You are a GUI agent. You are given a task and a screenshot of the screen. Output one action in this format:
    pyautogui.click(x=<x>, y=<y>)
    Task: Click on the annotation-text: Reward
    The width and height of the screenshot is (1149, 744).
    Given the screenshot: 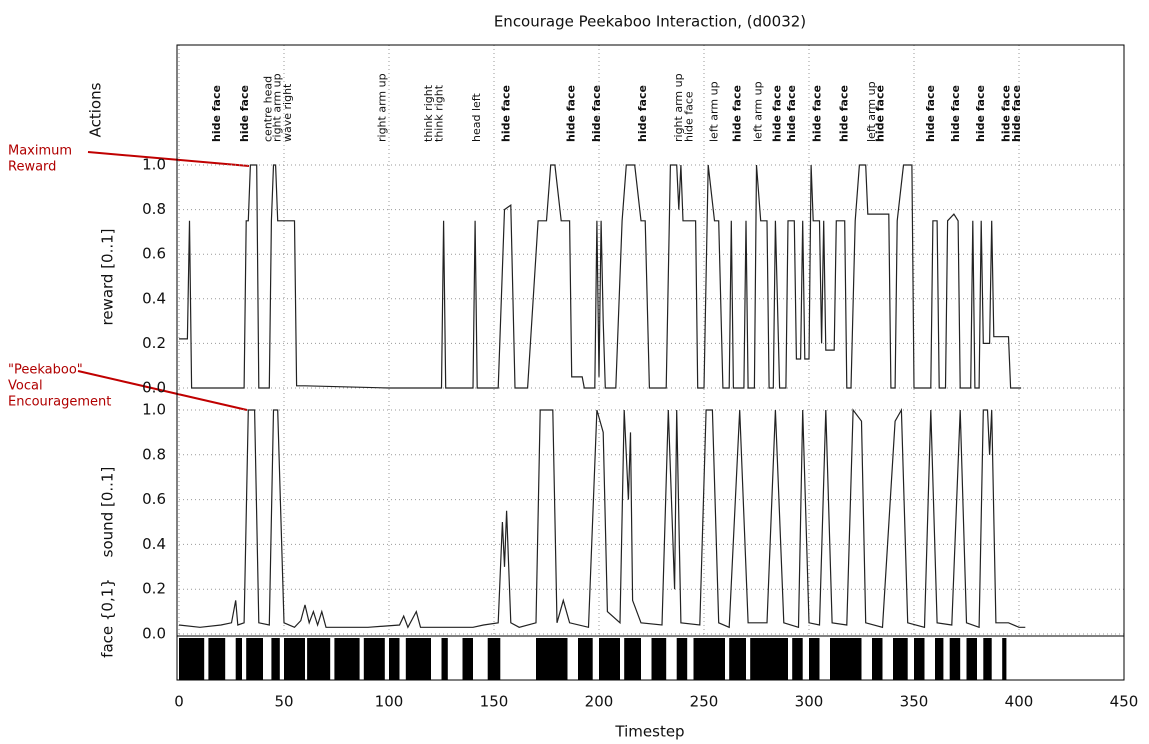 What is the action you would take?
    pyautogui.click(x=32, y=167)
    